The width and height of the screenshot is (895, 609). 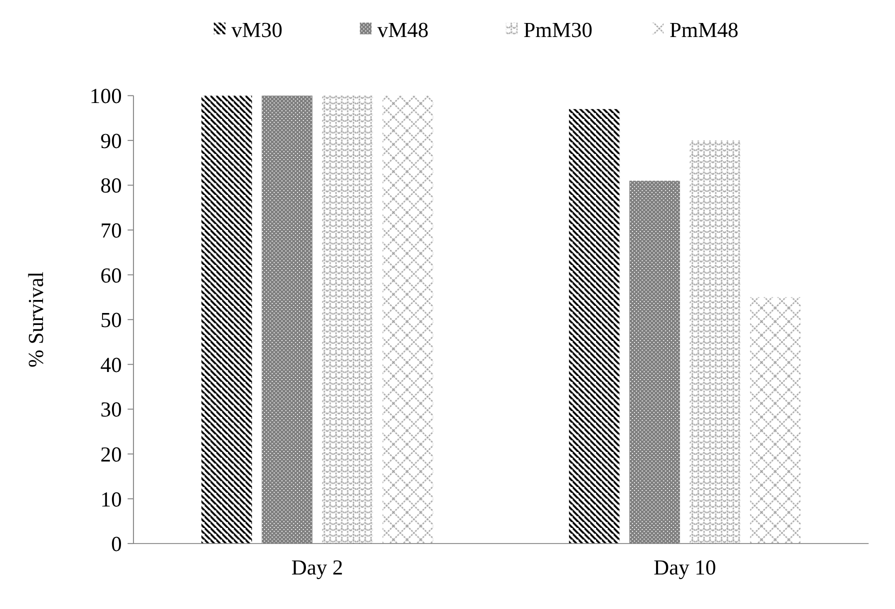 I want to click on y-axis-title: % Survival, so click(x=36, y=320).